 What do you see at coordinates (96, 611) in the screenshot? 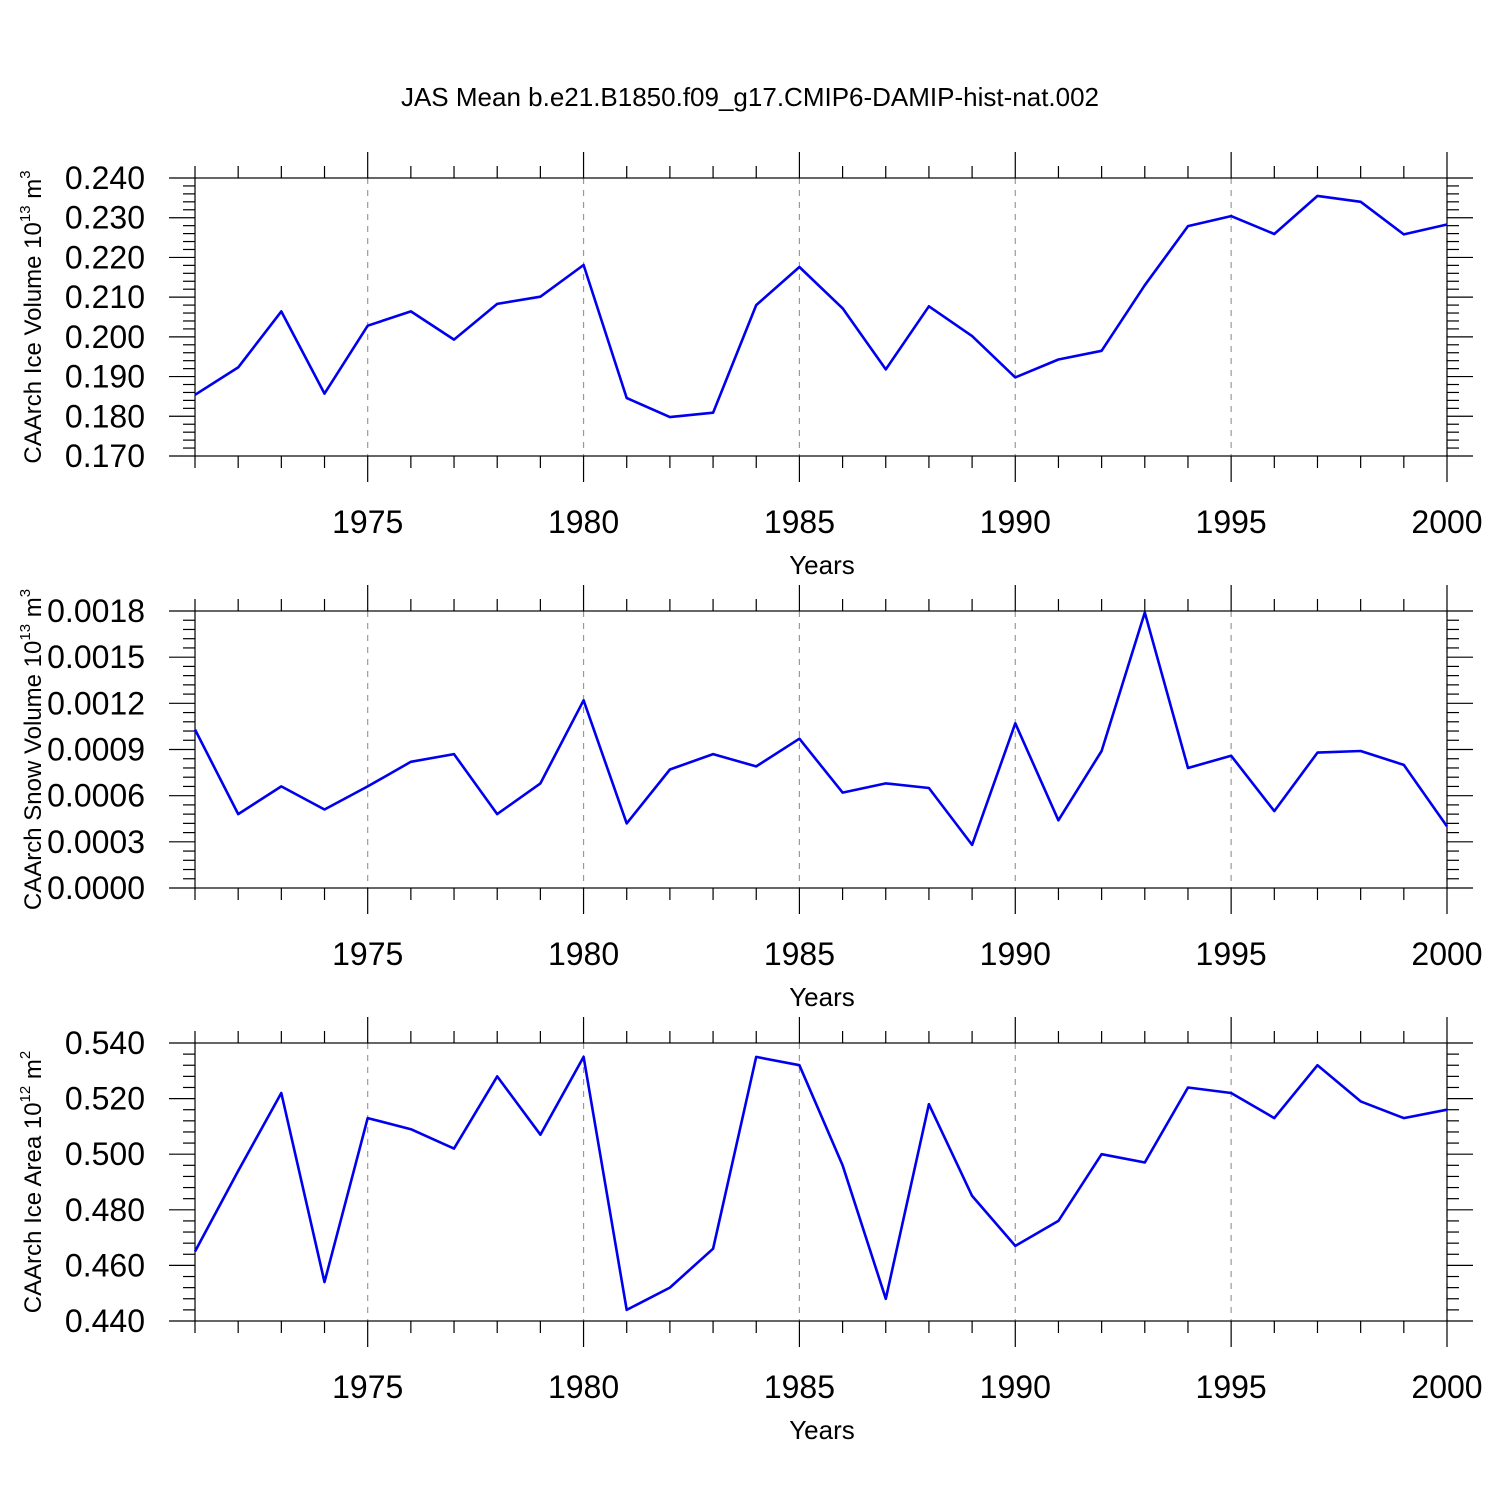
I see `y-tick-label: 0.0018` at bounding box center [96, 611].